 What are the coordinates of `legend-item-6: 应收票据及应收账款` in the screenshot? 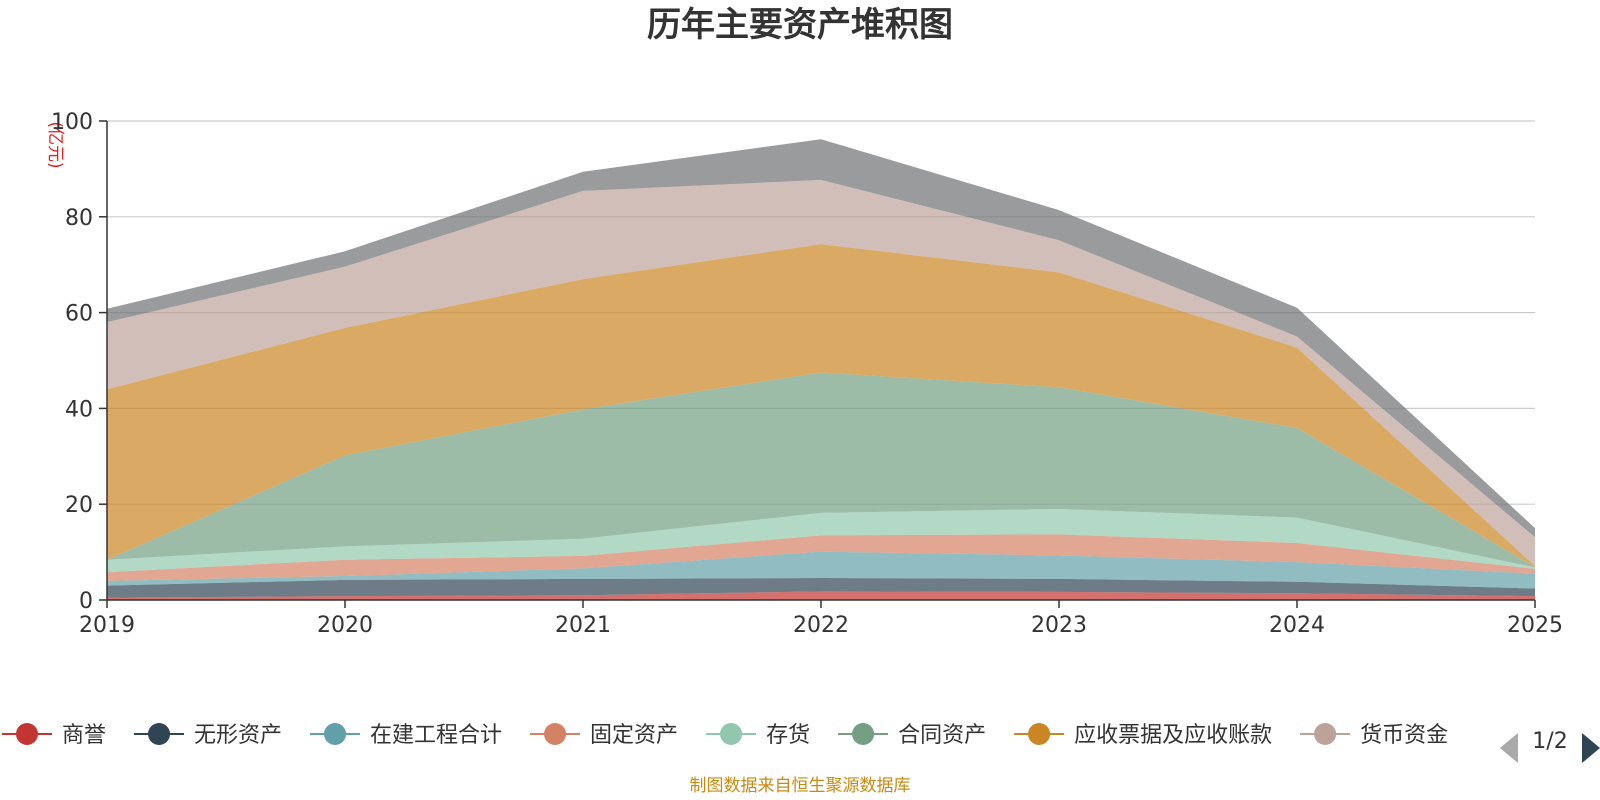 It's located at (1143, 735).